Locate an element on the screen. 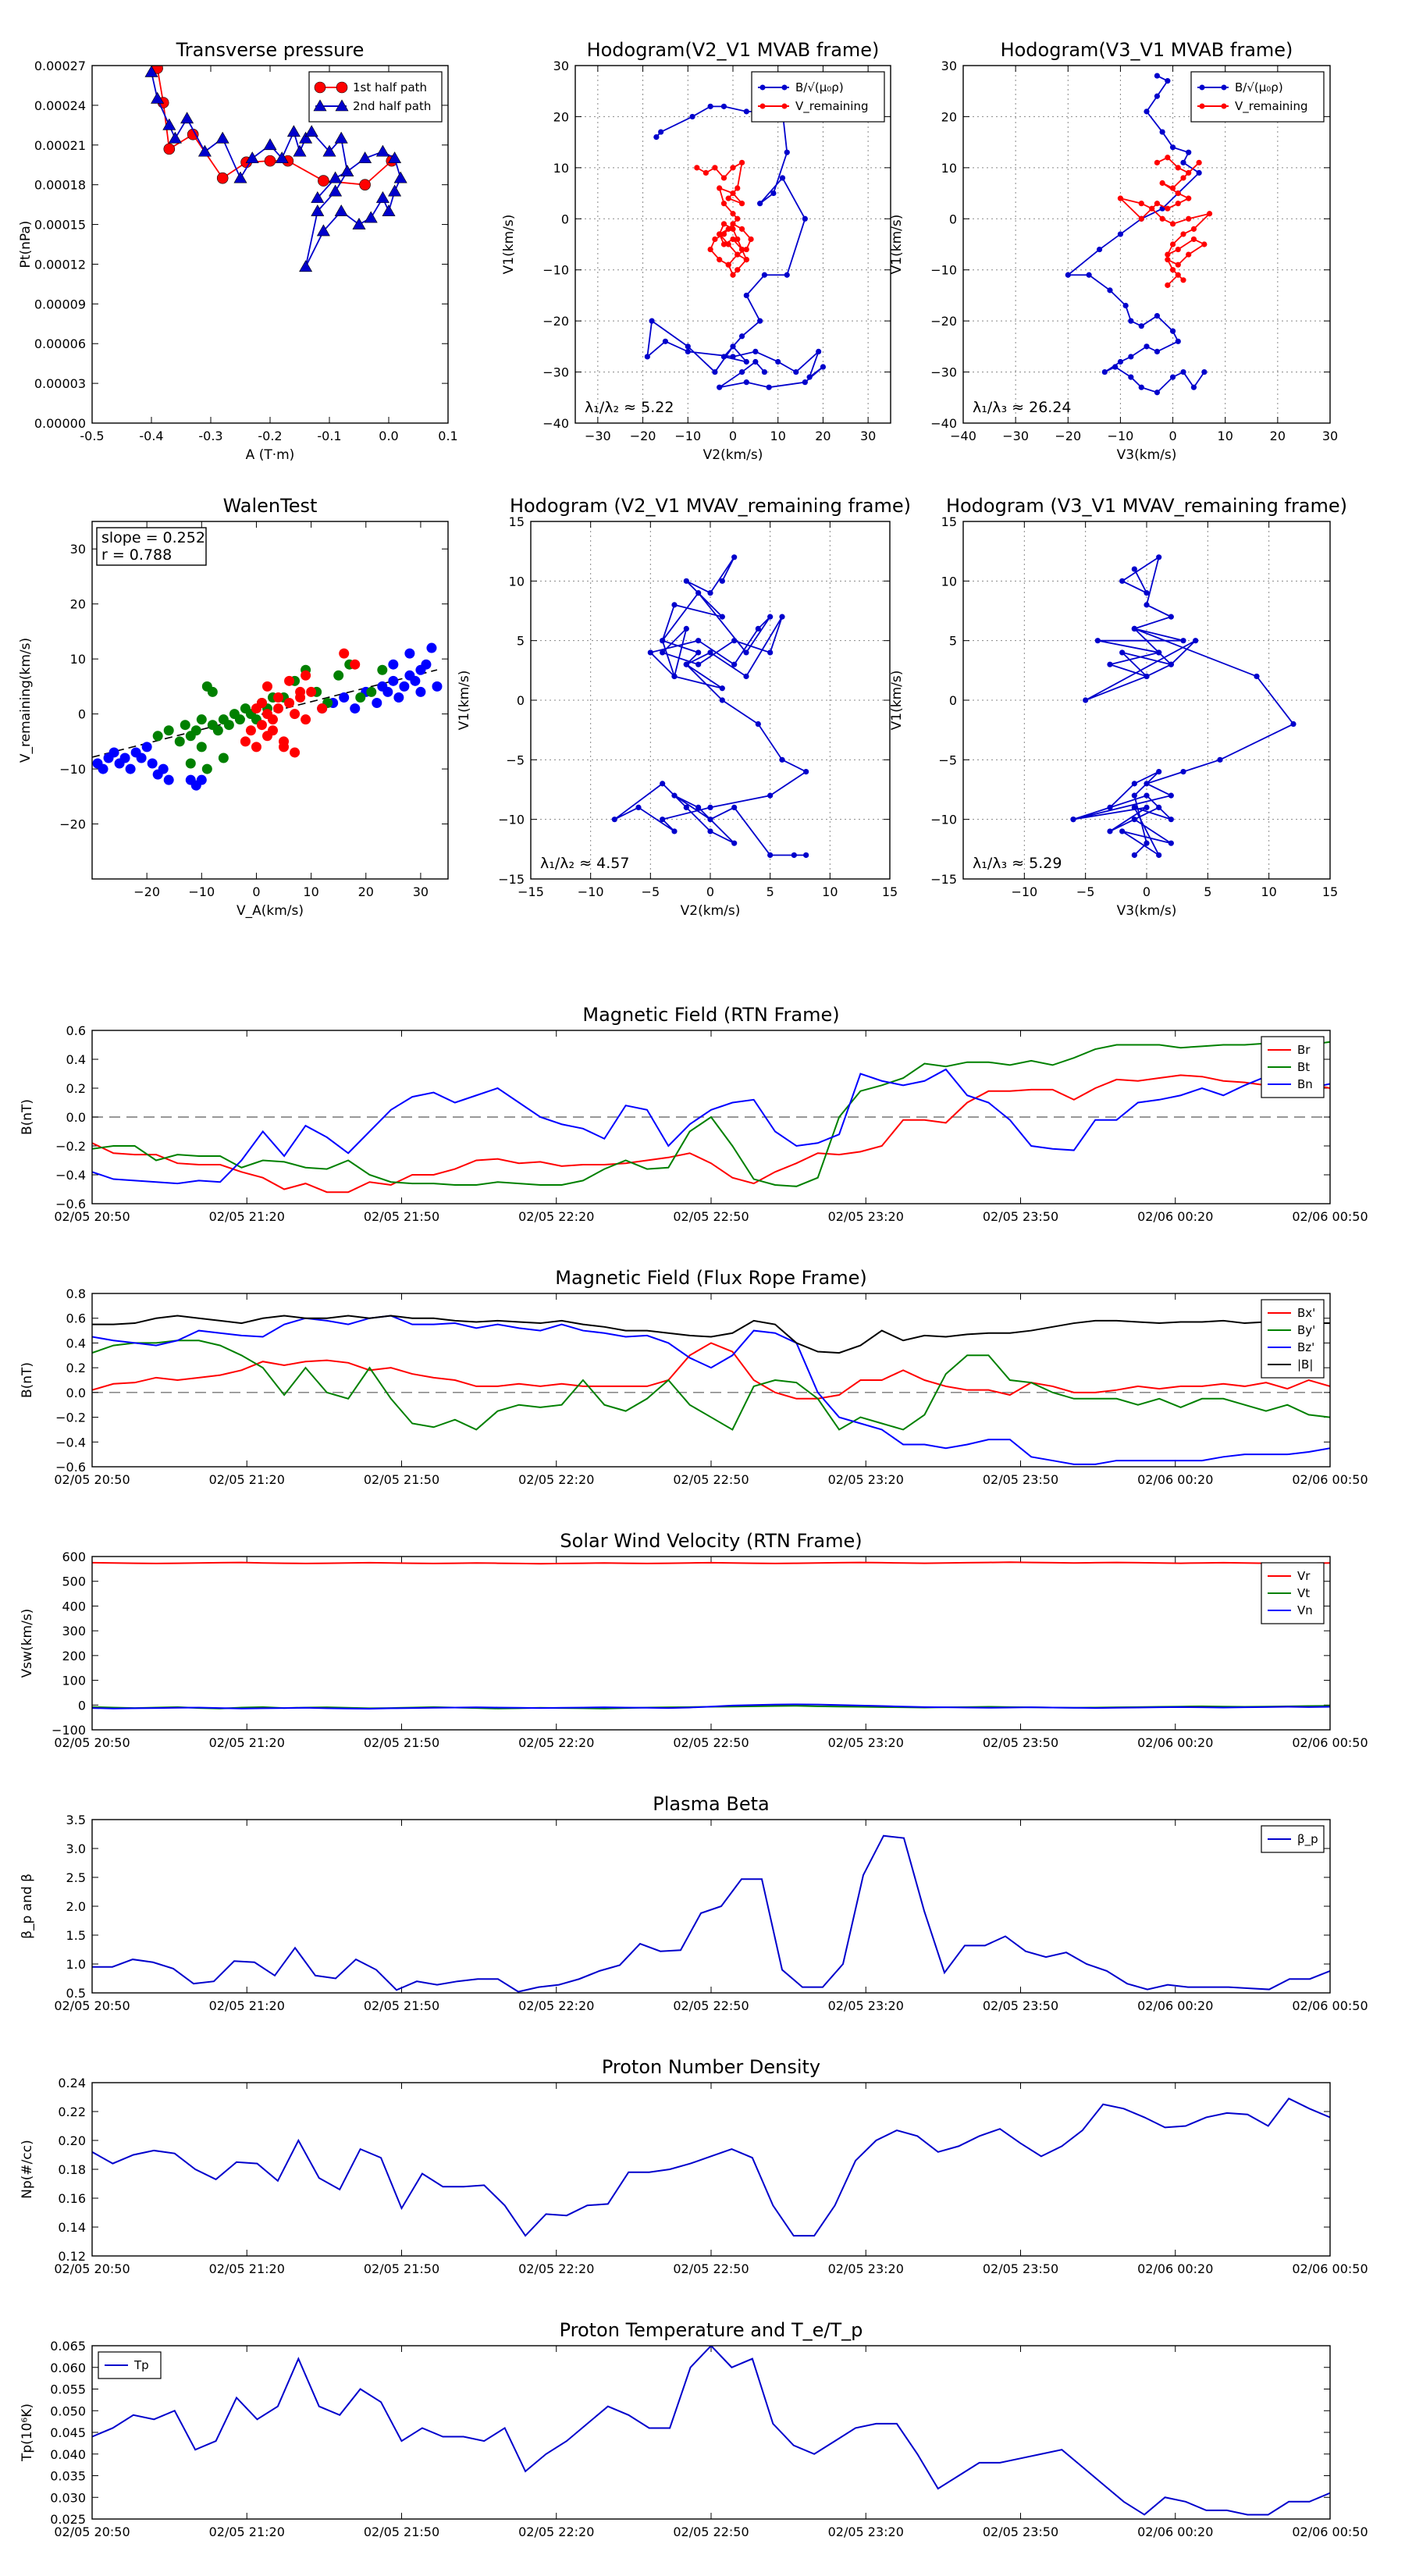  y-tick-label-4-1: −10 is located at coordinates (512, 820).